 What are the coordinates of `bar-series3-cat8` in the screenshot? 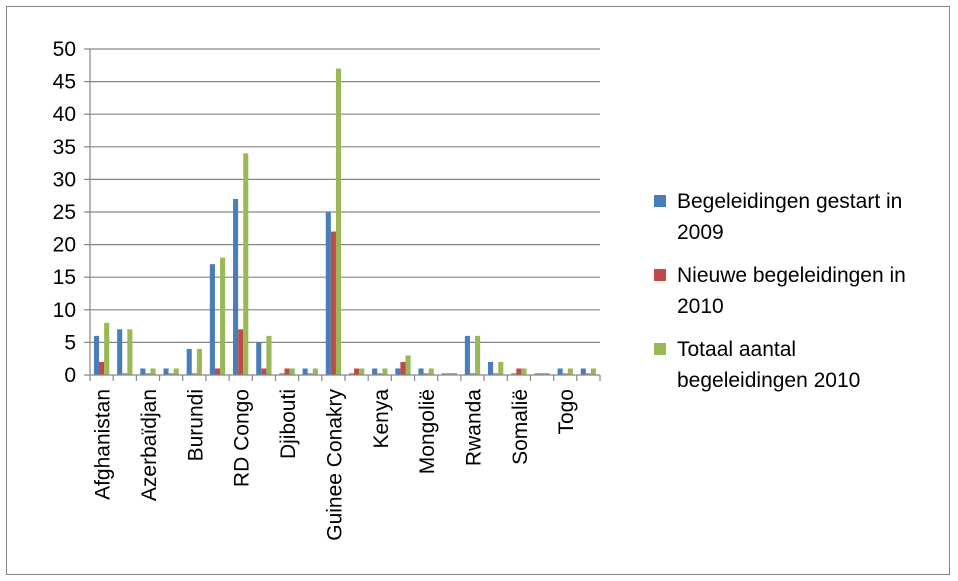 It's located at (269, 355).